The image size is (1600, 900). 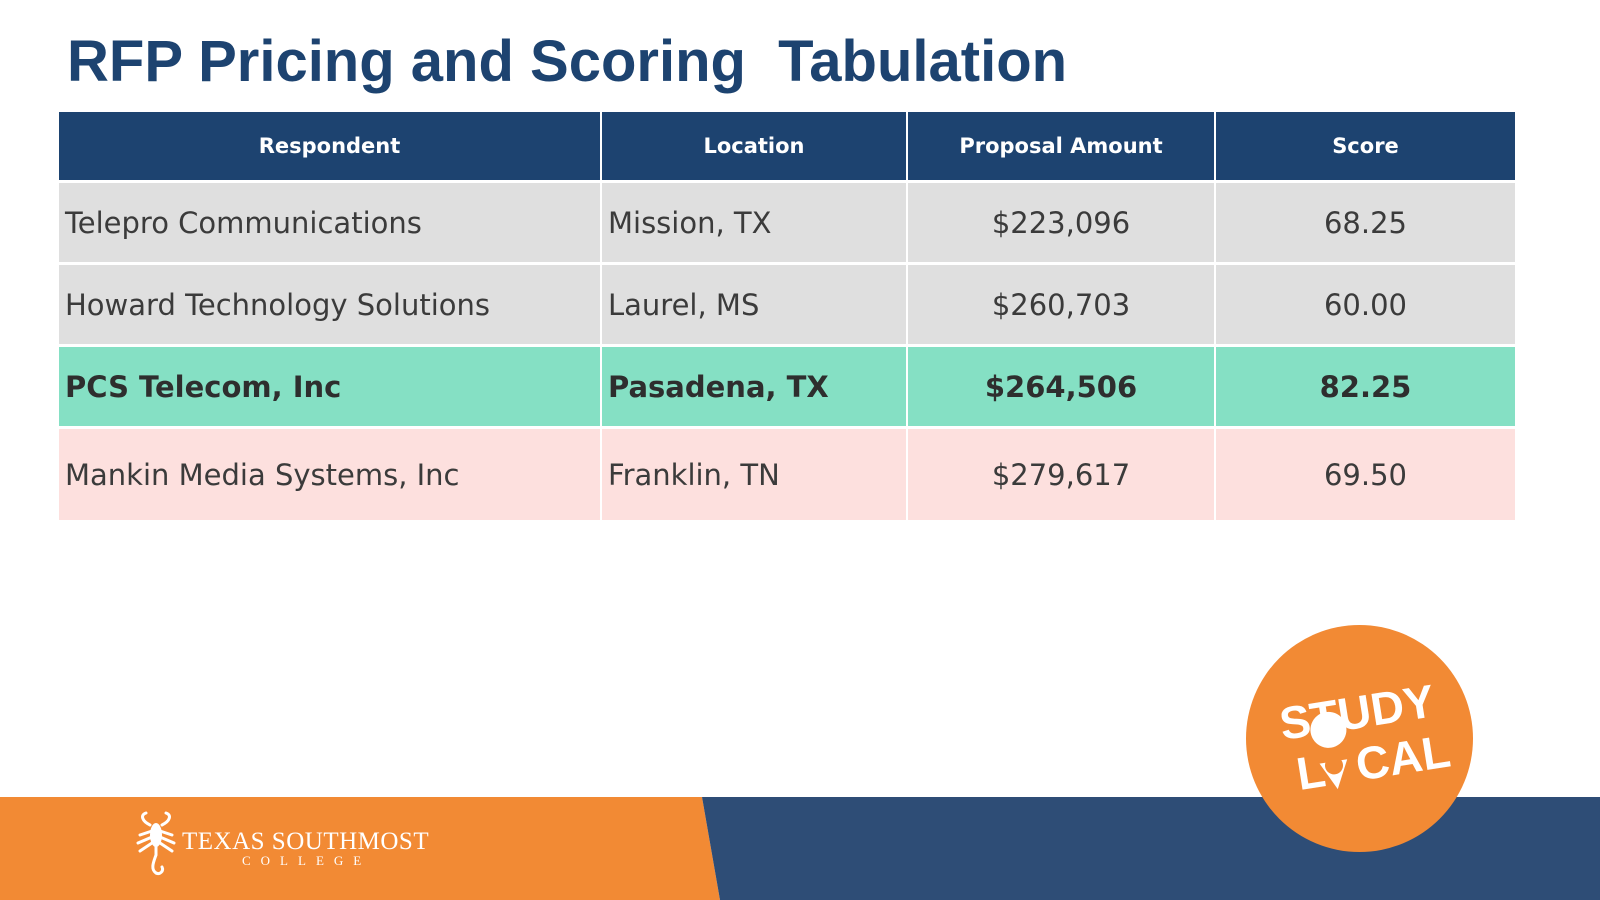 I want to click on location-pin-icon, so click(x=1329, y=750).